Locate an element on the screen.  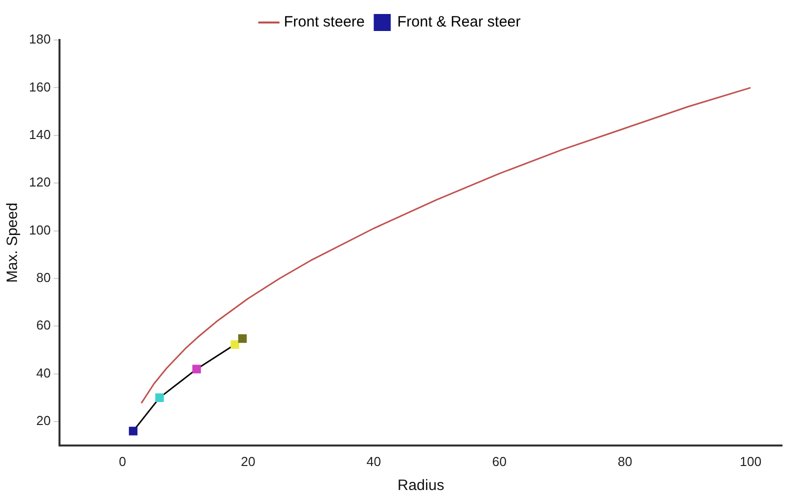
x-tick-label: 40 is located at coordinates (373, 461).